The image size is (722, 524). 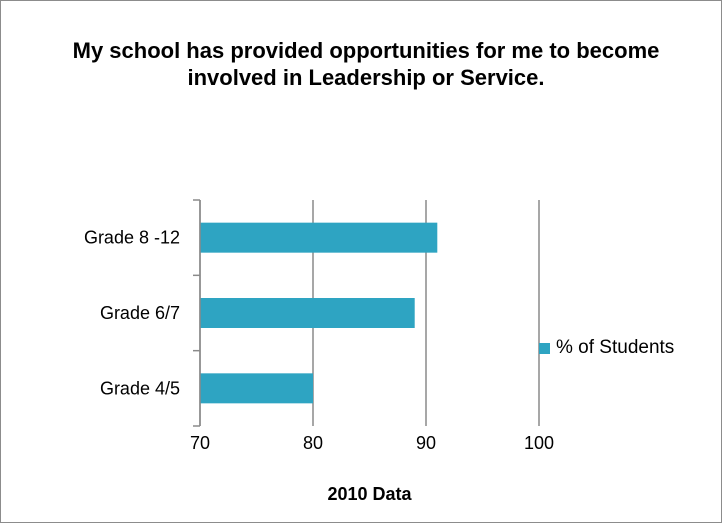 I want to click on x-tick-label-3: 100, so click(x=539, y=443).